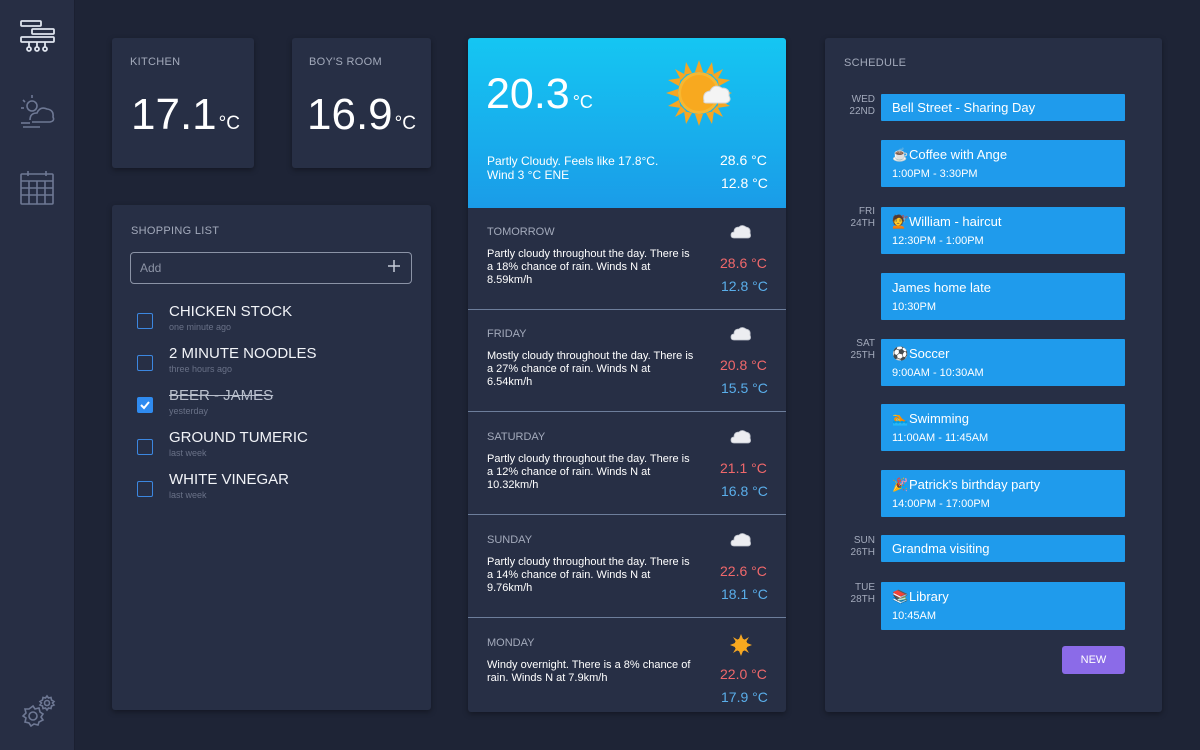  Describe the element at coordinates (1003, 362) in the screenshot. I see `event-soccer: ⚽Soccer 9:00AM - 10:30AM` at that location.